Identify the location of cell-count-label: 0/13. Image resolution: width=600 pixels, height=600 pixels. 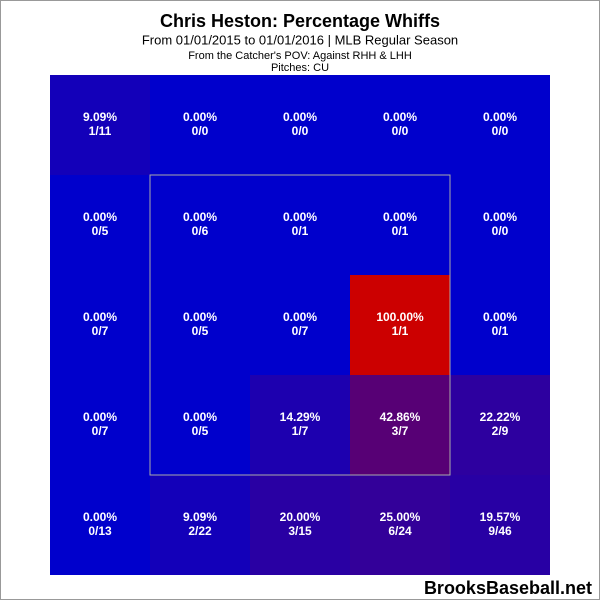
(100, 531).